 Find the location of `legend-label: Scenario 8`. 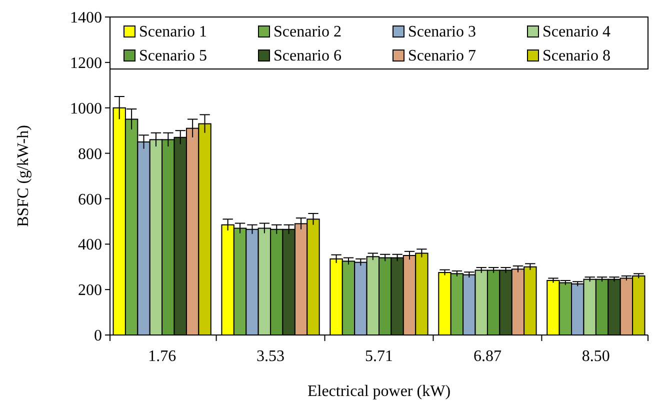

legend-label: Scenario 8 is located at coordinates (576, 56).